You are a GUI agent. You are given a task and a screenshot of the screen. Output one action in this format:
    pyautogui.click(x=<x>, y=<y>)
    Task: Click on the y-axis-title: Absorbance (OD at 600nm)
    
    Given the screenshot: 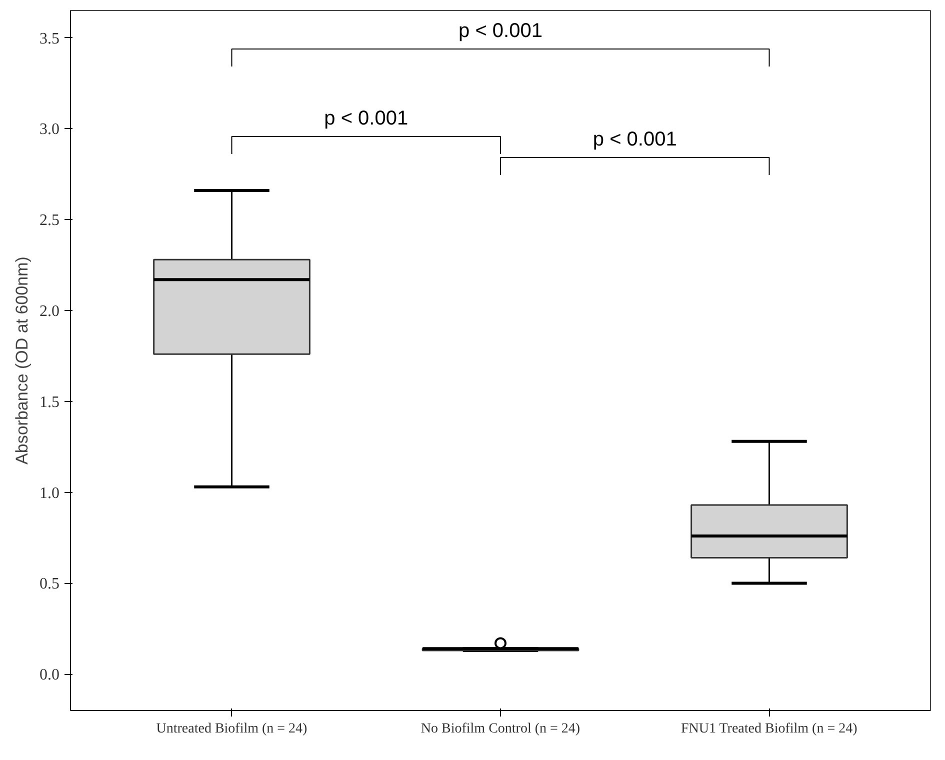 What is the action you would take?
    pyautogui.click(x=22, y=360)
    